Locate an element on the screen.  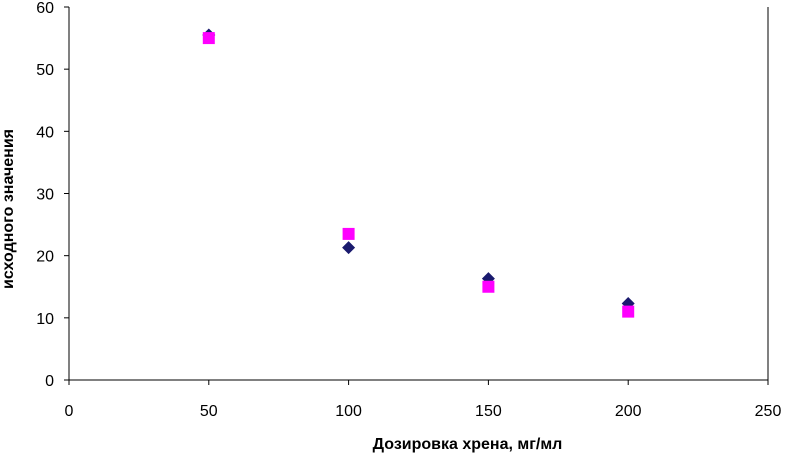
x-tick-label: 200 is located at coordinates (628, 411).